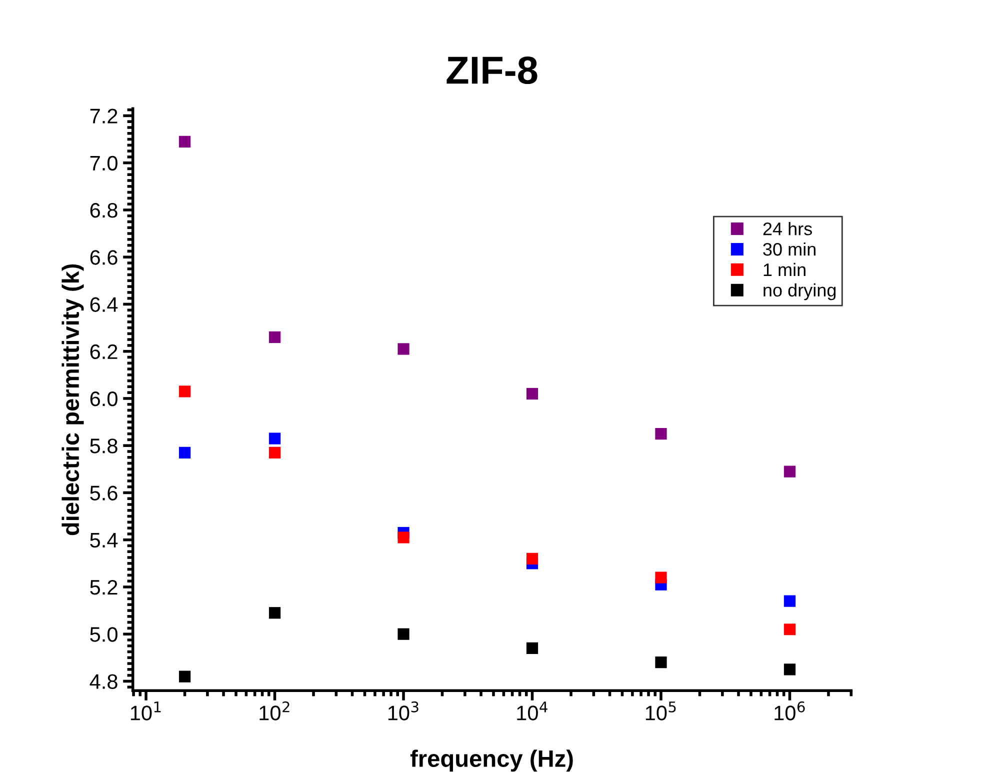  What do you see at coordinates (145, 711) in the screenshot?
I see `x-tick-label: 10$^{1}$` at bounding box center [145, 711].